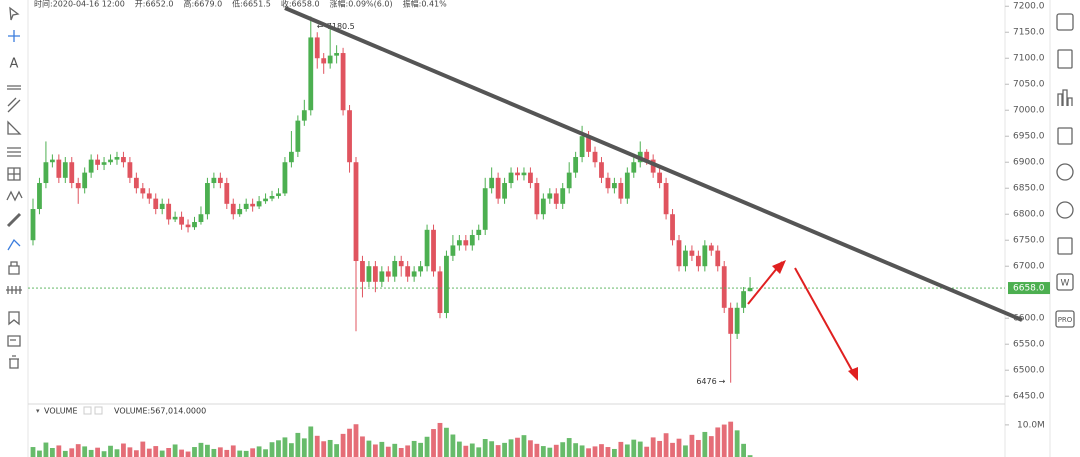 The width and height of the screenshot is (1080, 457). What do you see at coordinates (14, 244) in the screenshot?
I see `brush-tool` at bounding box center [14, 244].